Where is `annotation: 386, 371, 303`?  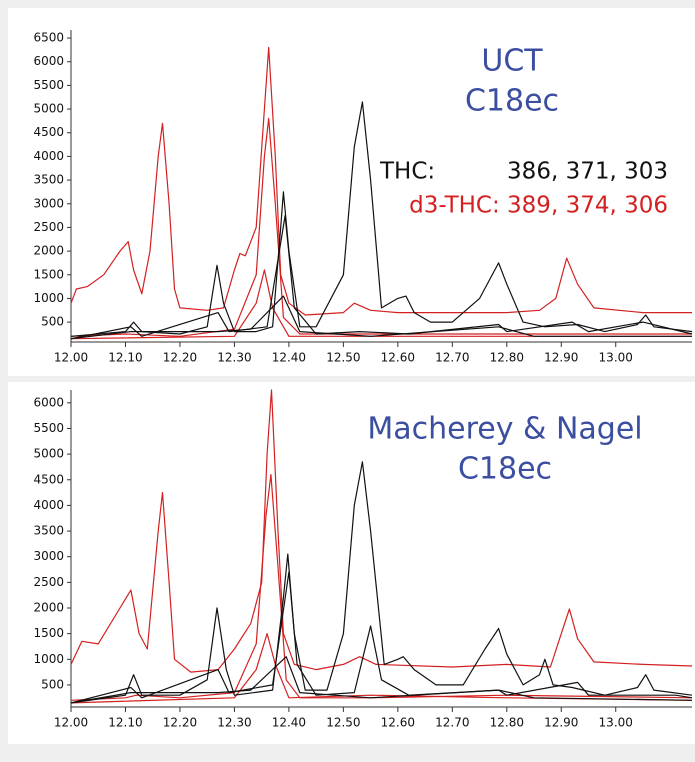 annotation: 386, 371, 303 is located at coordinates (587, 172).